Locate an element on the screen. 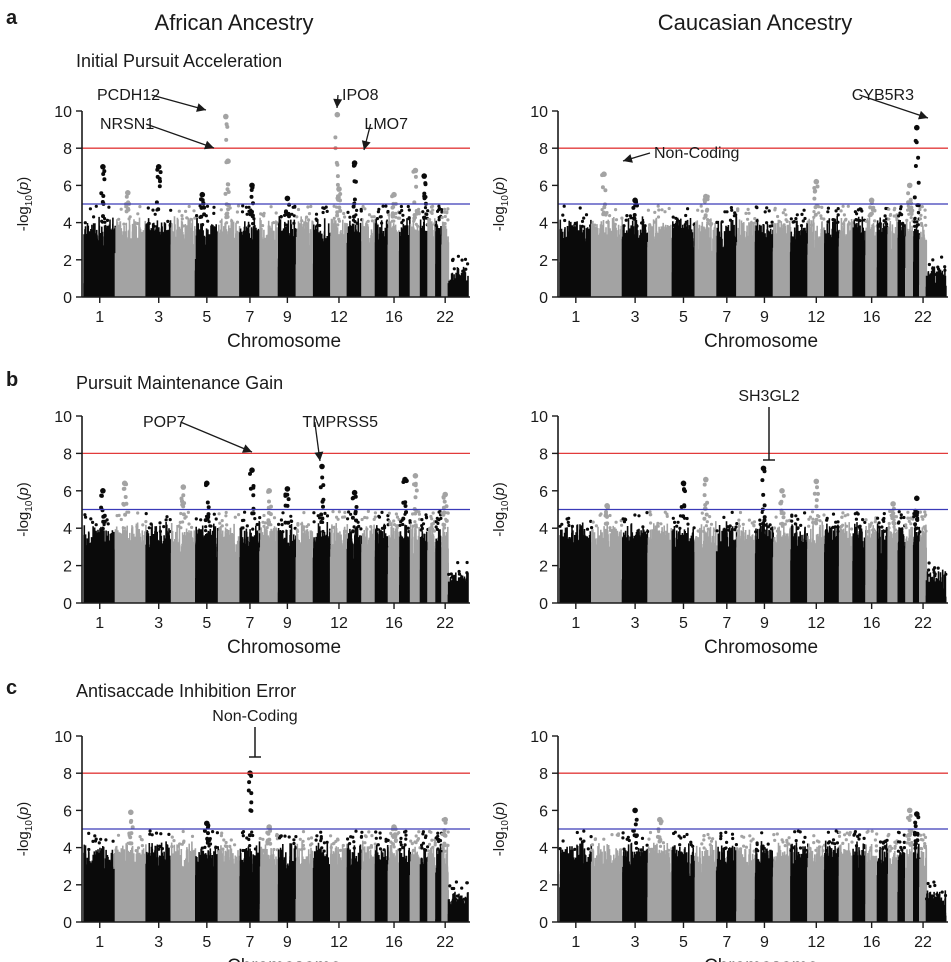 Image resolution: width=951 pixels, height=962 pixels. annotation-label: CYB5R3 is located at coordinates (883, 95).